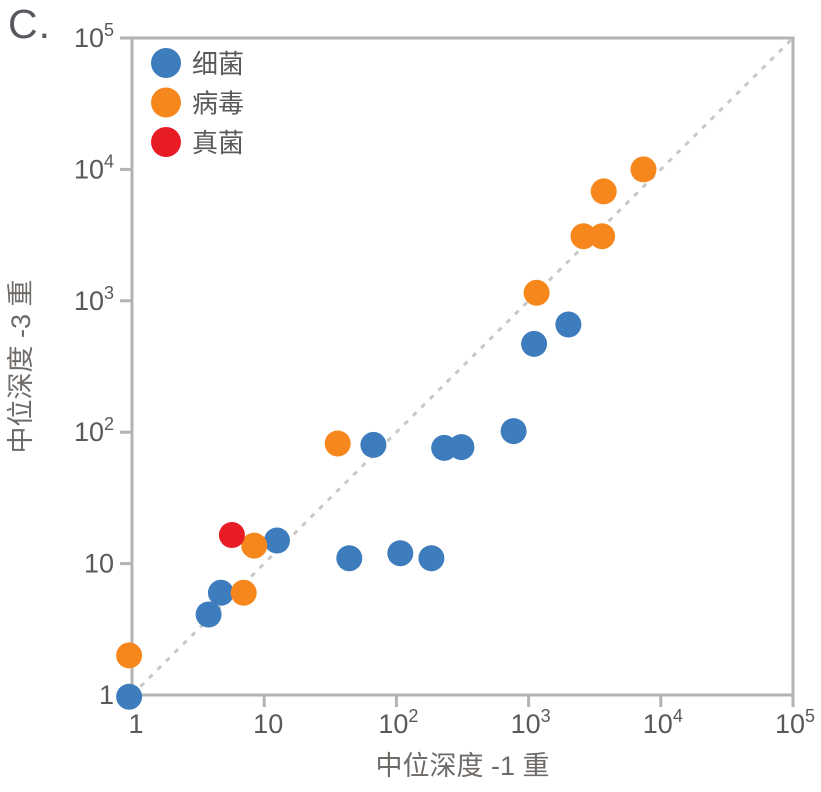 This screenshot has height=792, width=821. Describe the element at coordinates (166, 63) in the screenshot. I see `legend-marker-bacteria` at that location.